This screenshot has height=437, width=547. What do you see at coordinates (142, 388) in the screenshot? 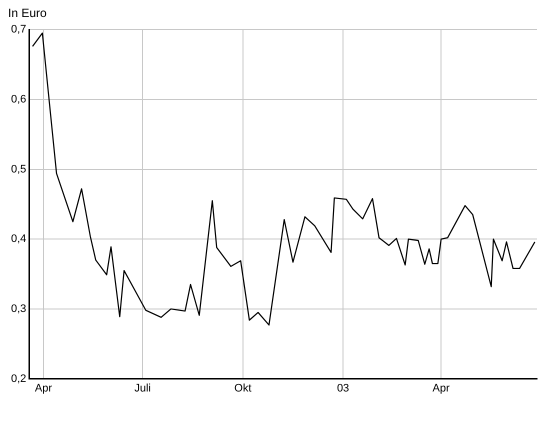
I see `x-tick-label: Juli` at bounding box center [142, 388].